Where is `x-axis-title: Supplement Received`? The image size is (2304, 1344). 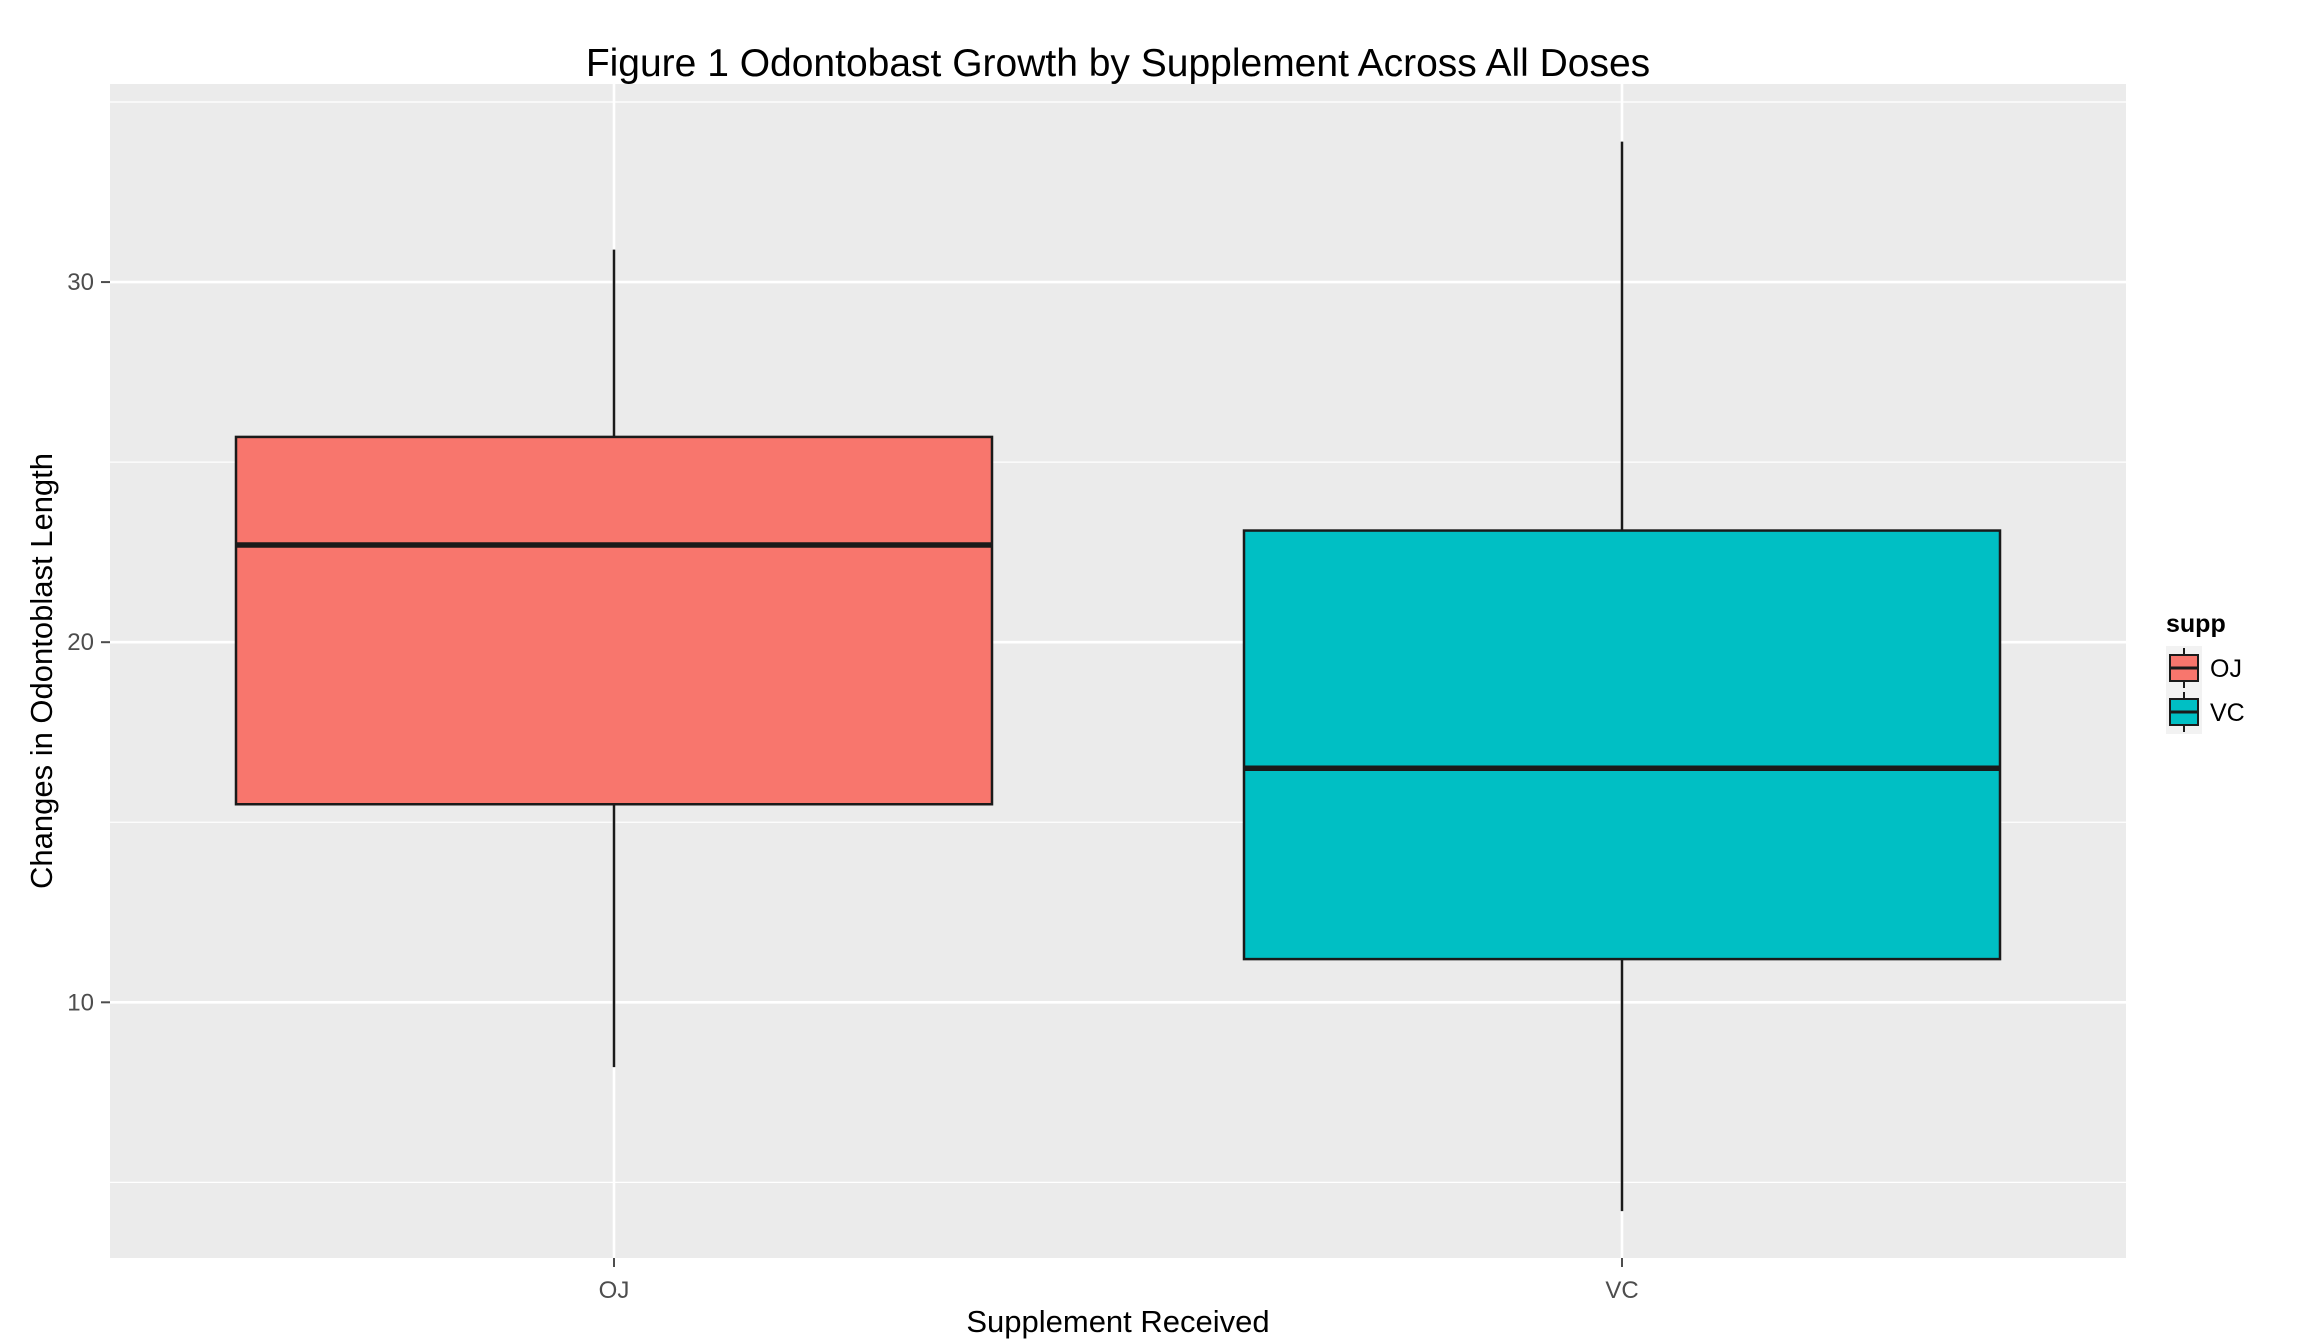
x-axis-title: Supplement Received is located at coordinates (1117, 1321).